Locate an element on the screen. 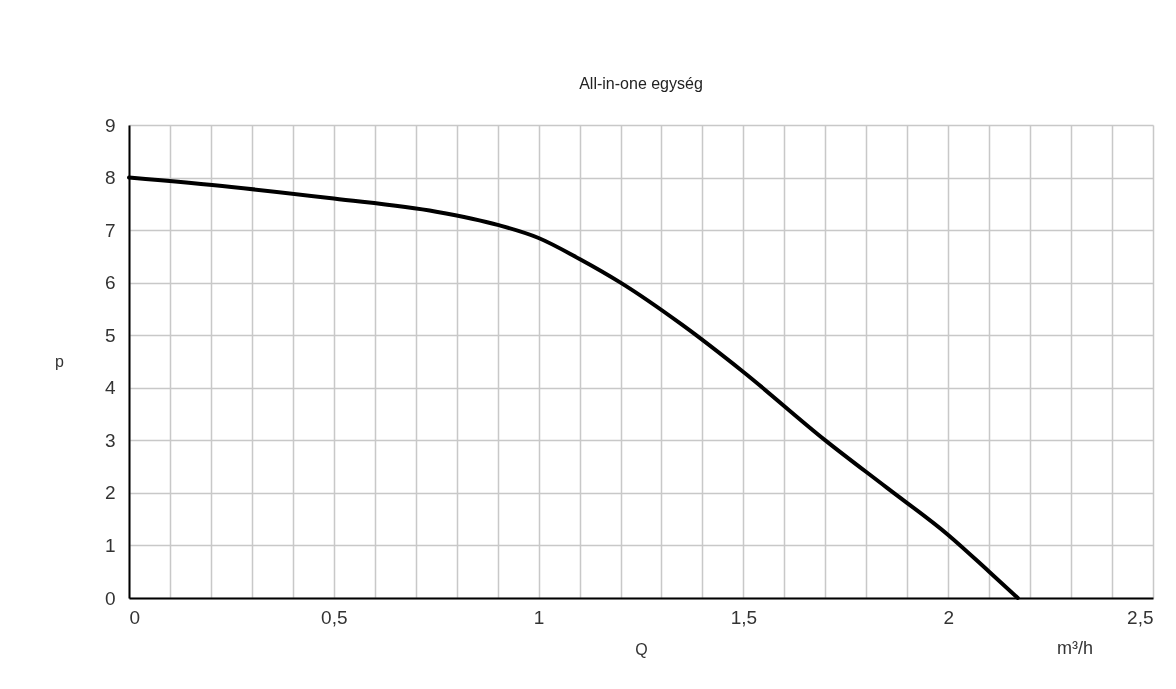 The height and width of the screenshot is (689, 1176). y-tick-label: 3 is located at coordinates (110, 440).